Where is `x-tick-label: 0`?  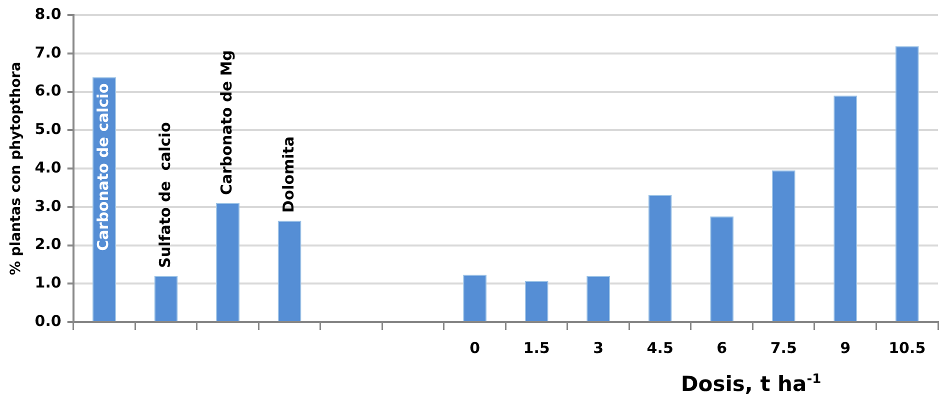
x-tick-label: 0 is located at coordinates (475, 347).